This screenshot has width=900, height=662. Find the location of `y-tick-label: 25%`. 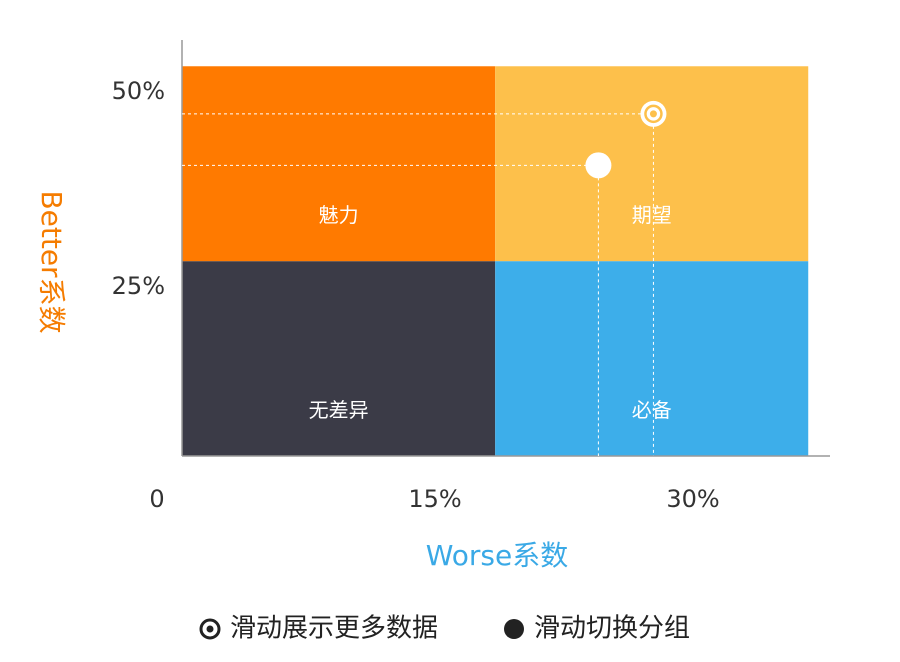

y-tick-label: 25% is located at coordinates (138, 286).